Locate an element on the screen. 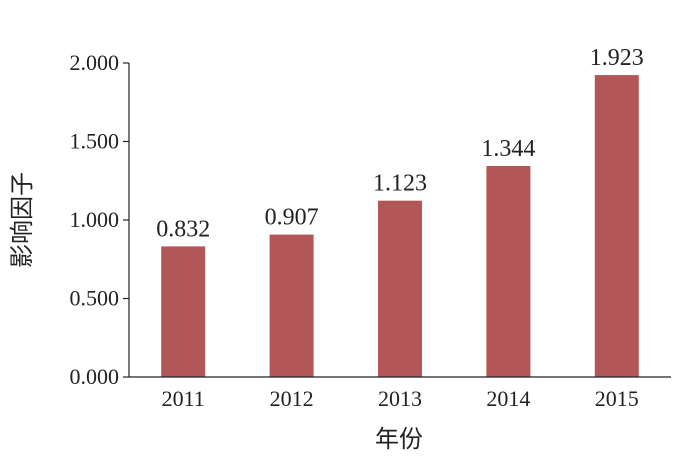 The image size is (697, 457). bar-2014 is located at coordinates (508, 271).